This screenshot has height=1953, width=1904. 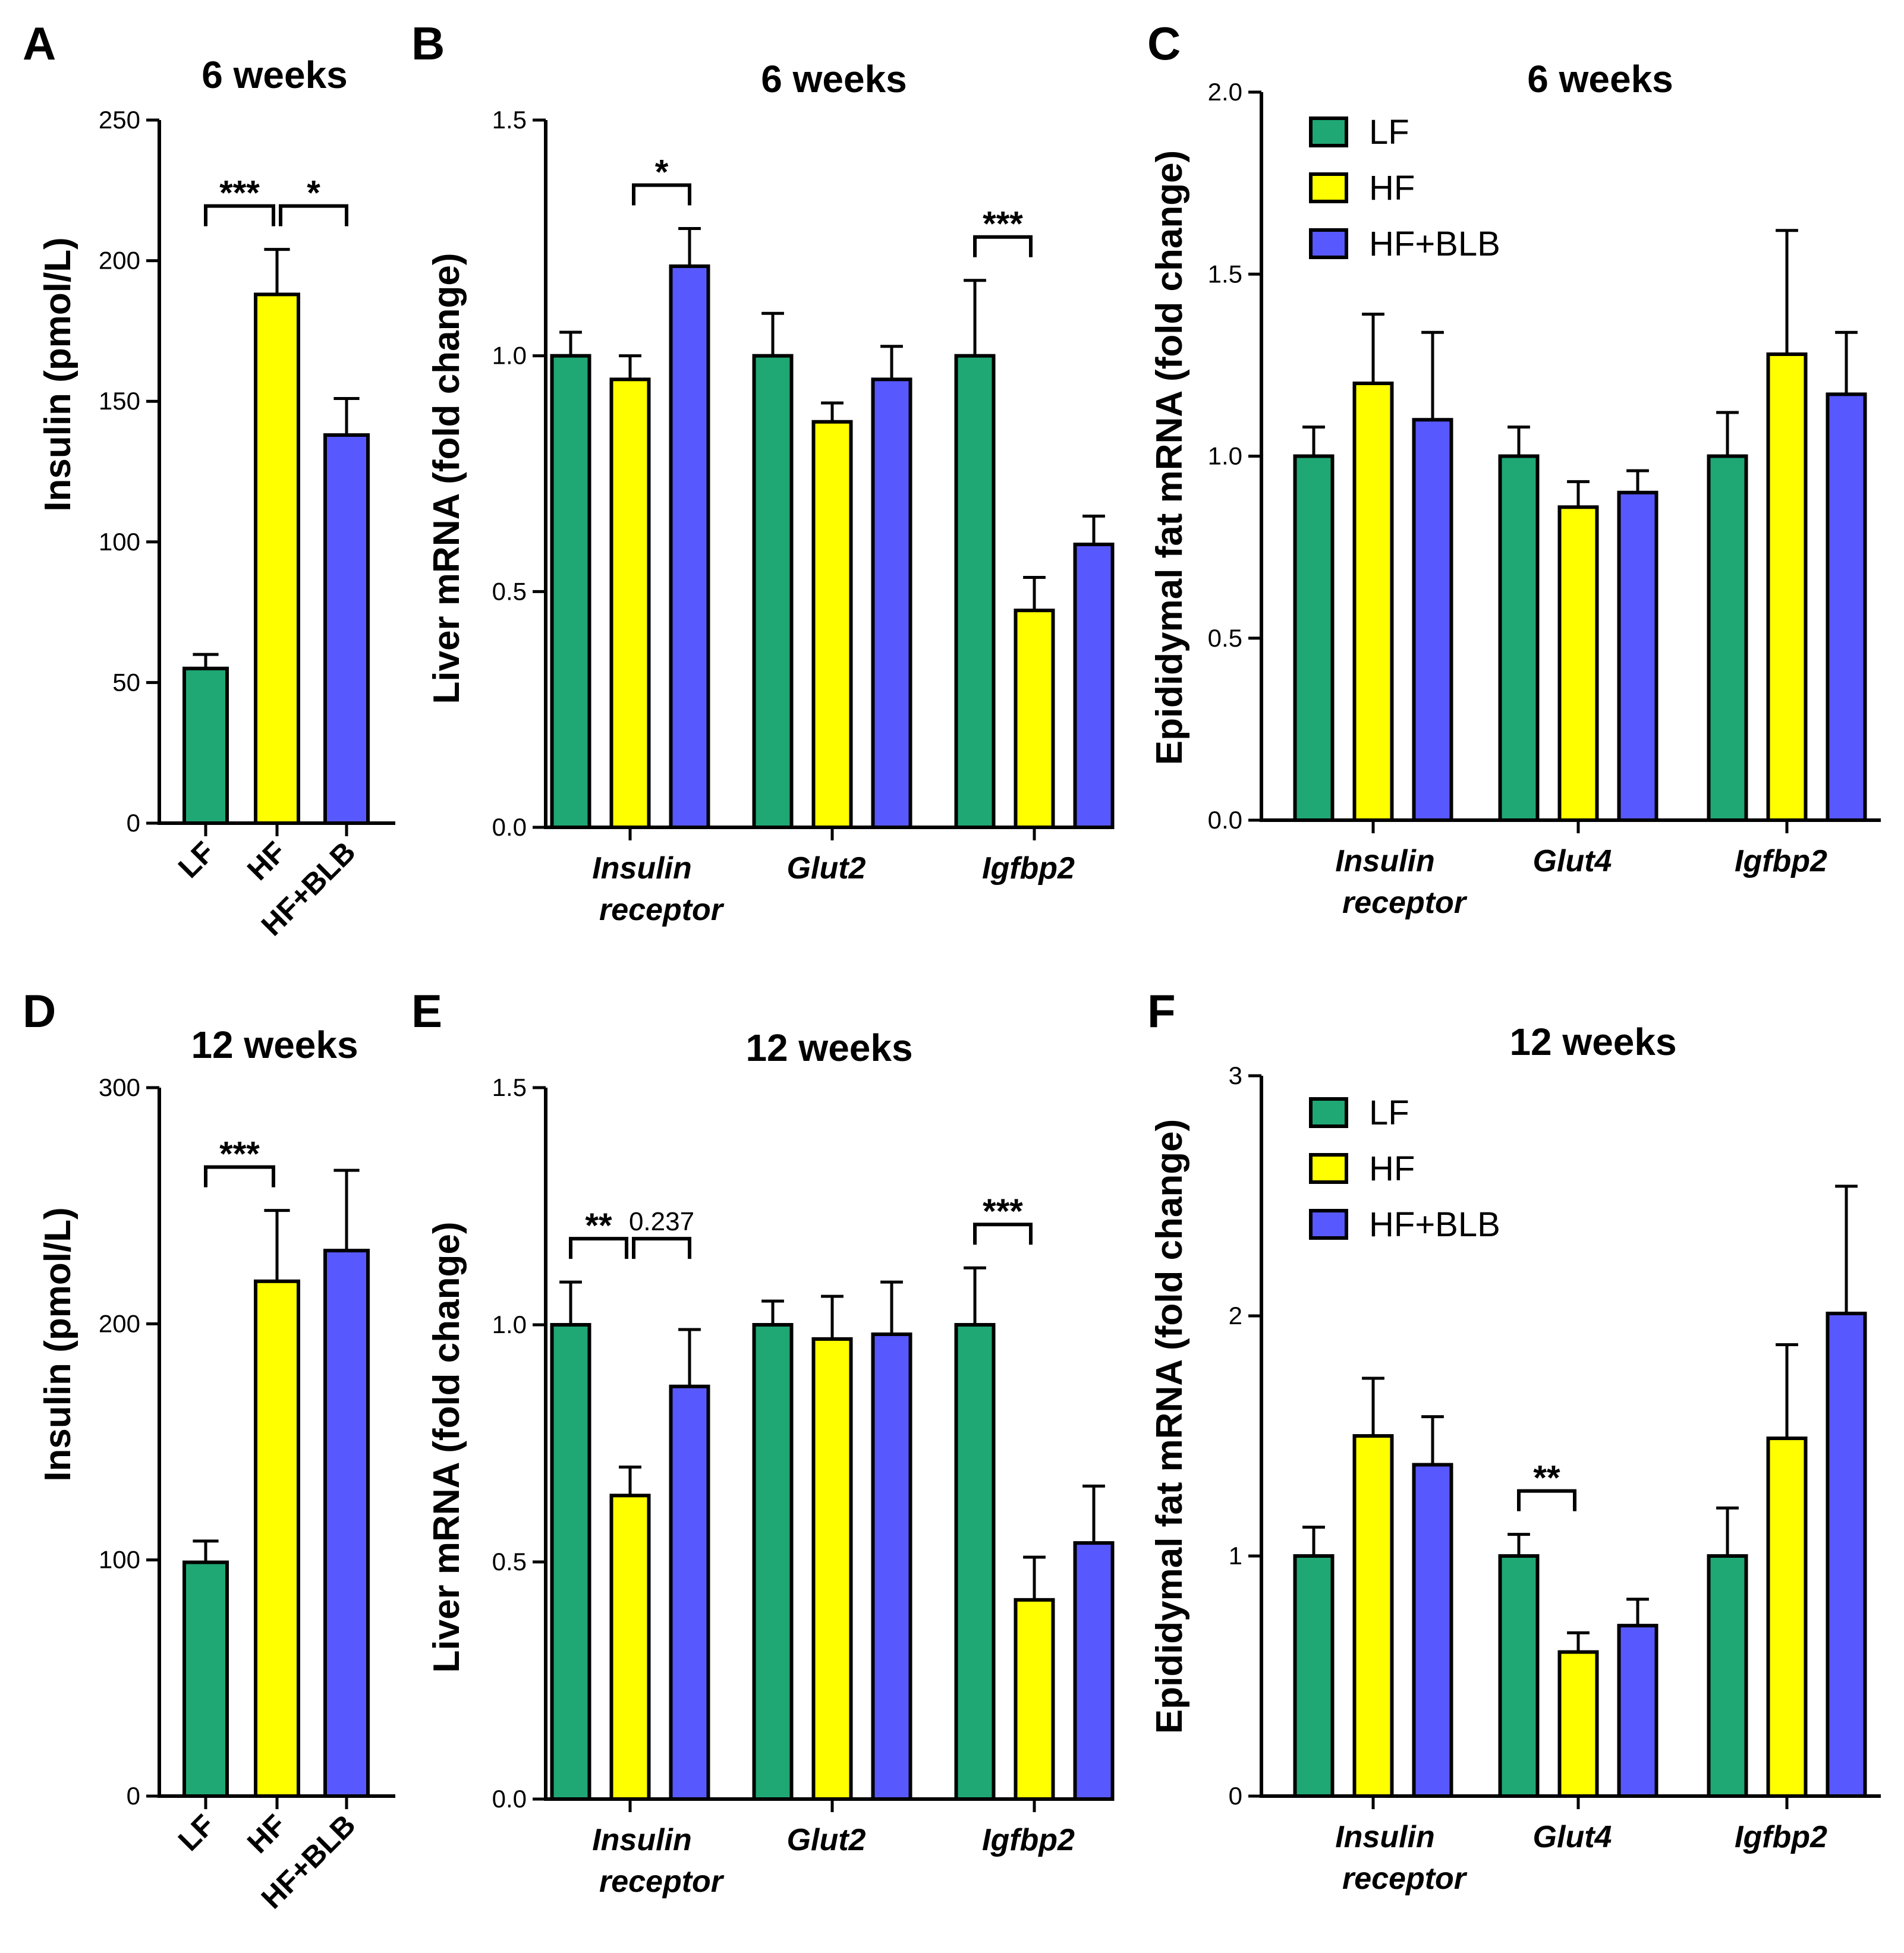 I want to click on significance-0-label: **, so click(x=1546, y=1478).